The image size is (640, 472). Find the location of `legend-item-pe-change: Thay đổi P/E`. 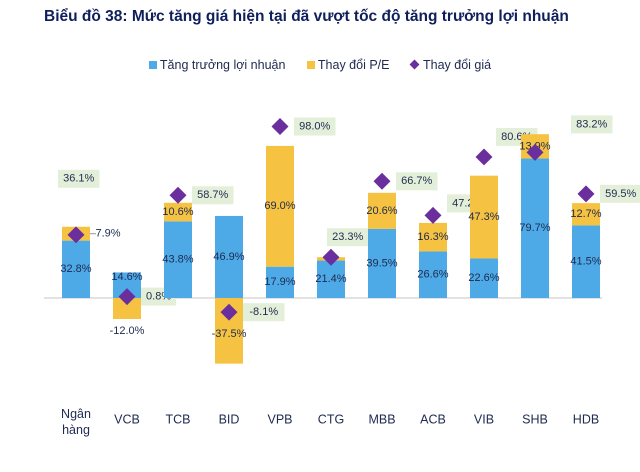

legend-item-pe-change: Thay đổi P/E is located at coordinates (348, 65).